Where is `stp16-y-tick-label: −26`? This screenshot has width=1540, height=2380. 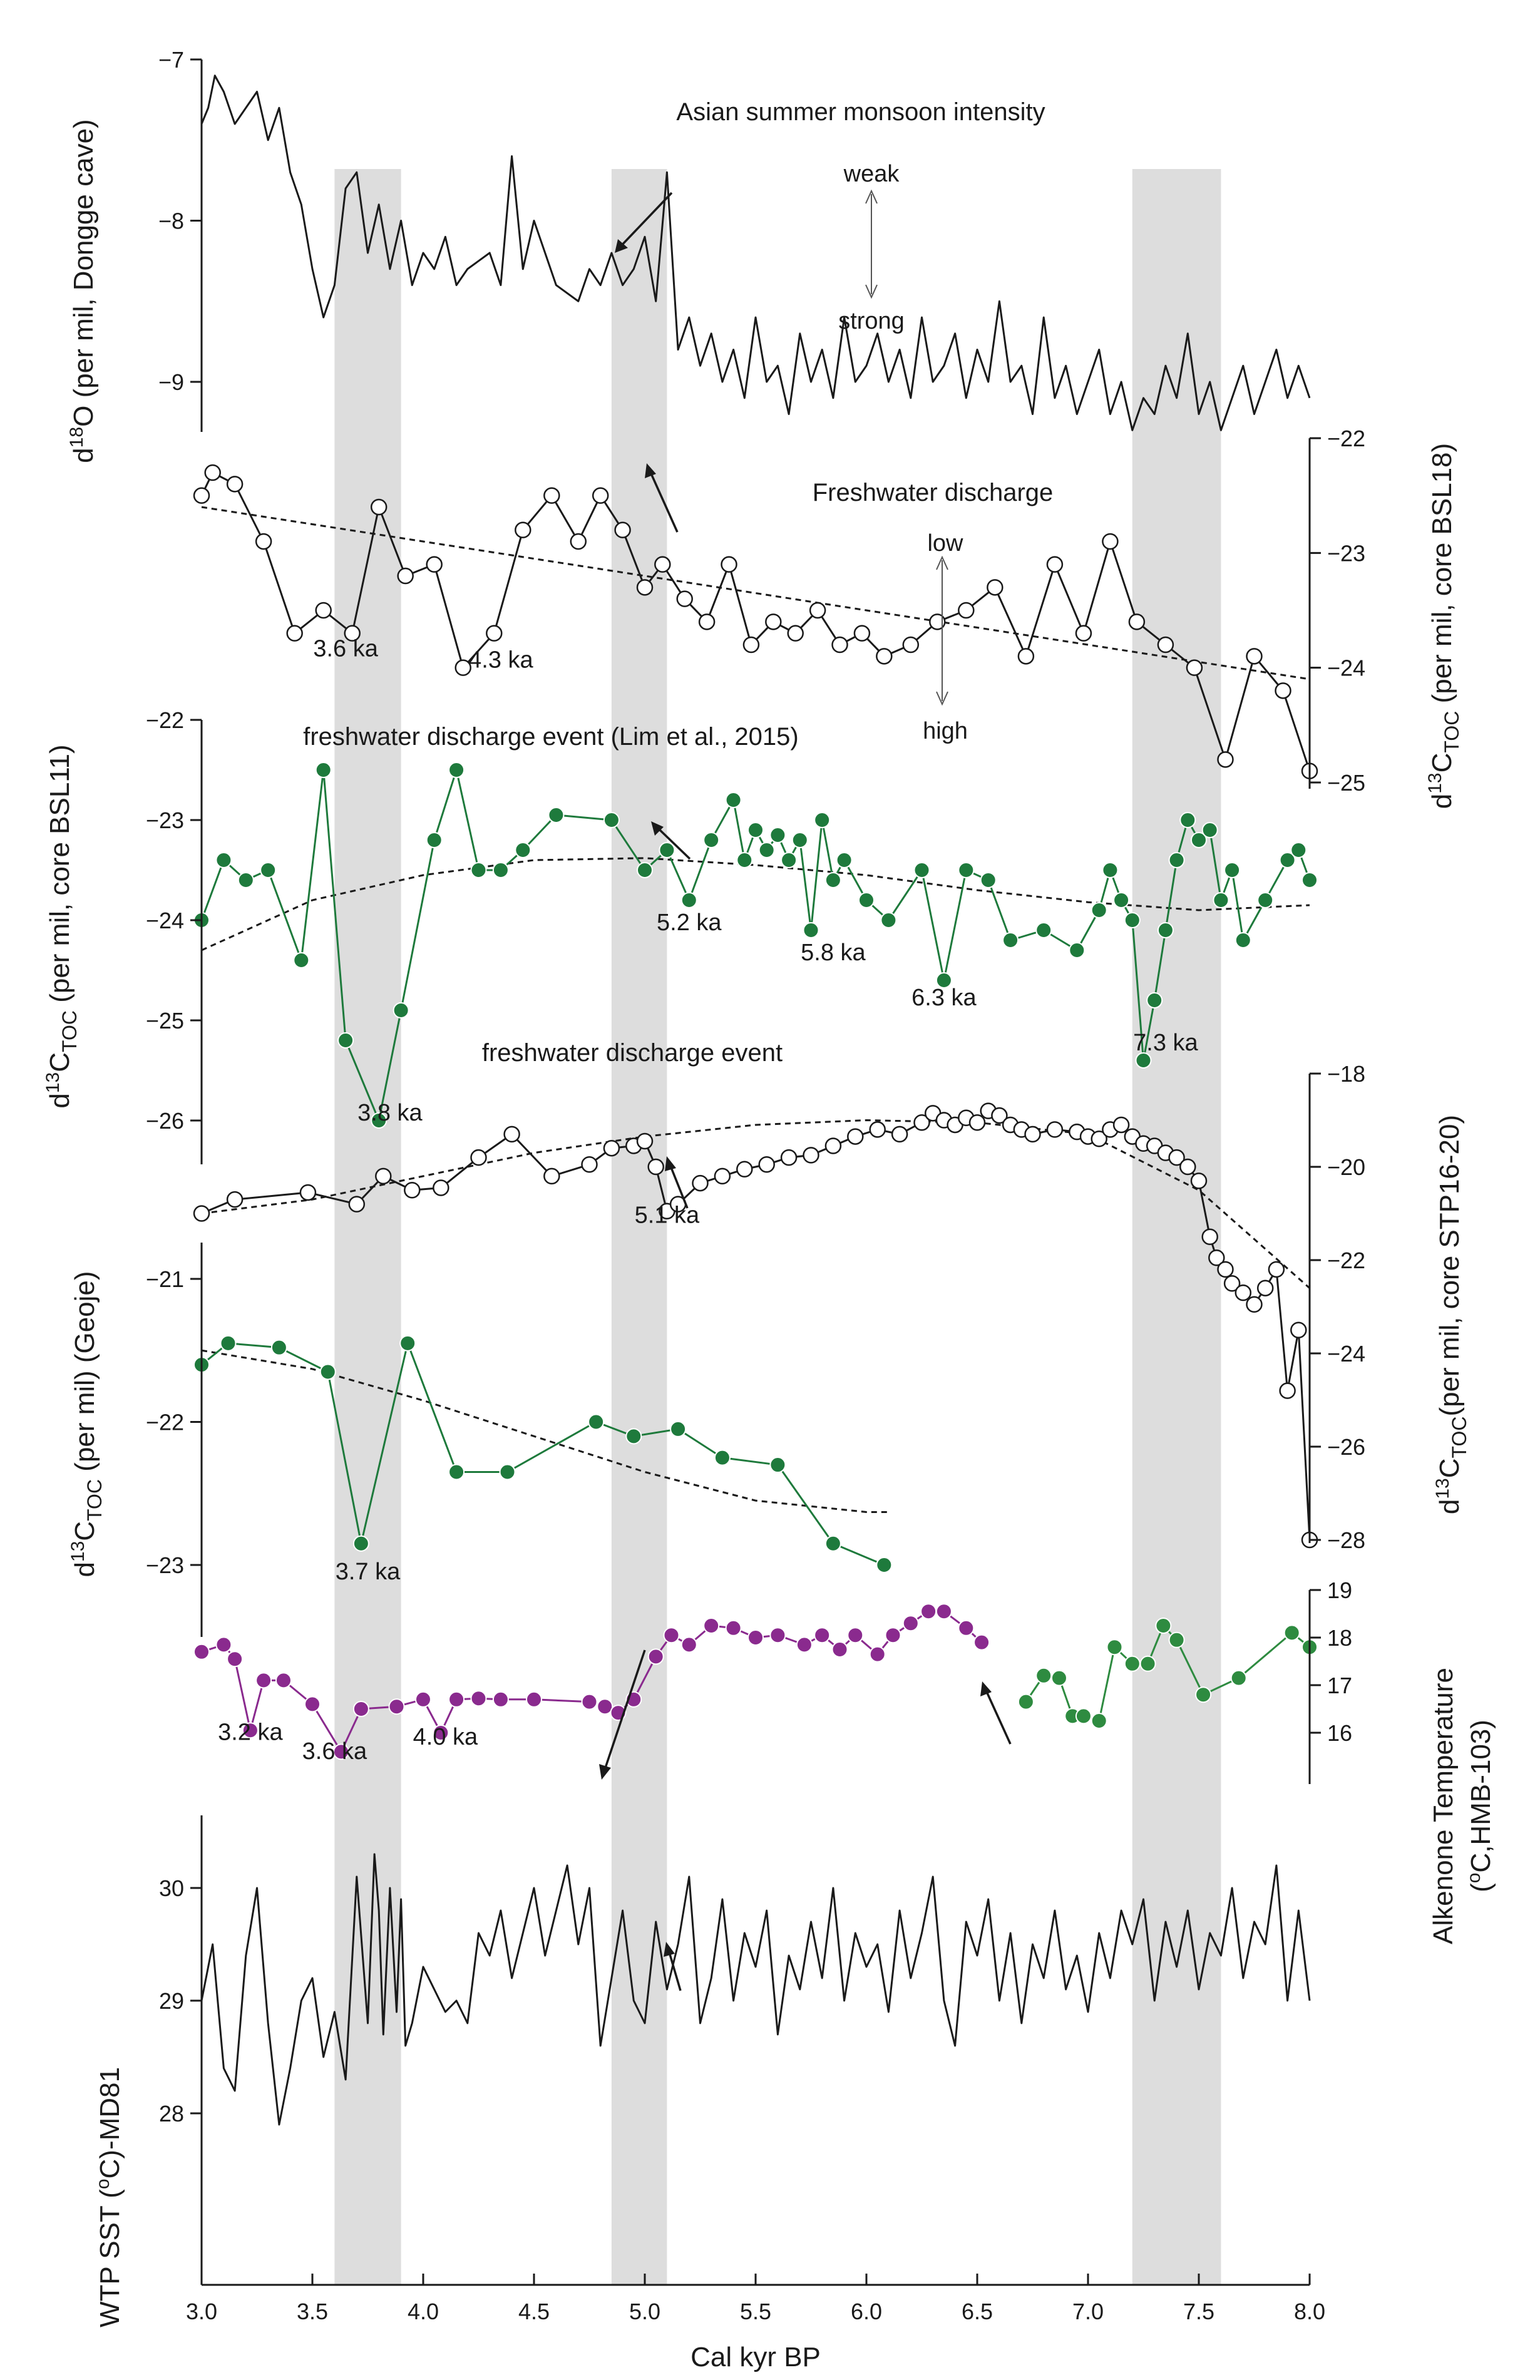
stp16-y-tick-label: −26 is located at coordinates (1346, 1447).